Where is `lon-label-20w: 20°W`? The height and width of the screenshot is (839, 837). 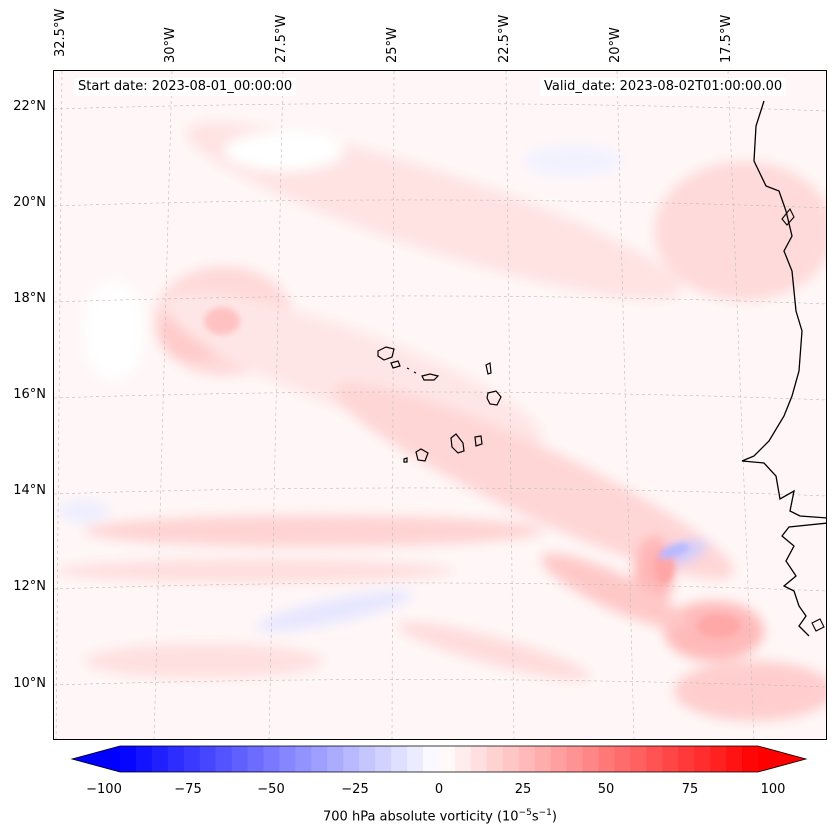
lon-label-20w: 20°W is located at coordinates (615, 45).